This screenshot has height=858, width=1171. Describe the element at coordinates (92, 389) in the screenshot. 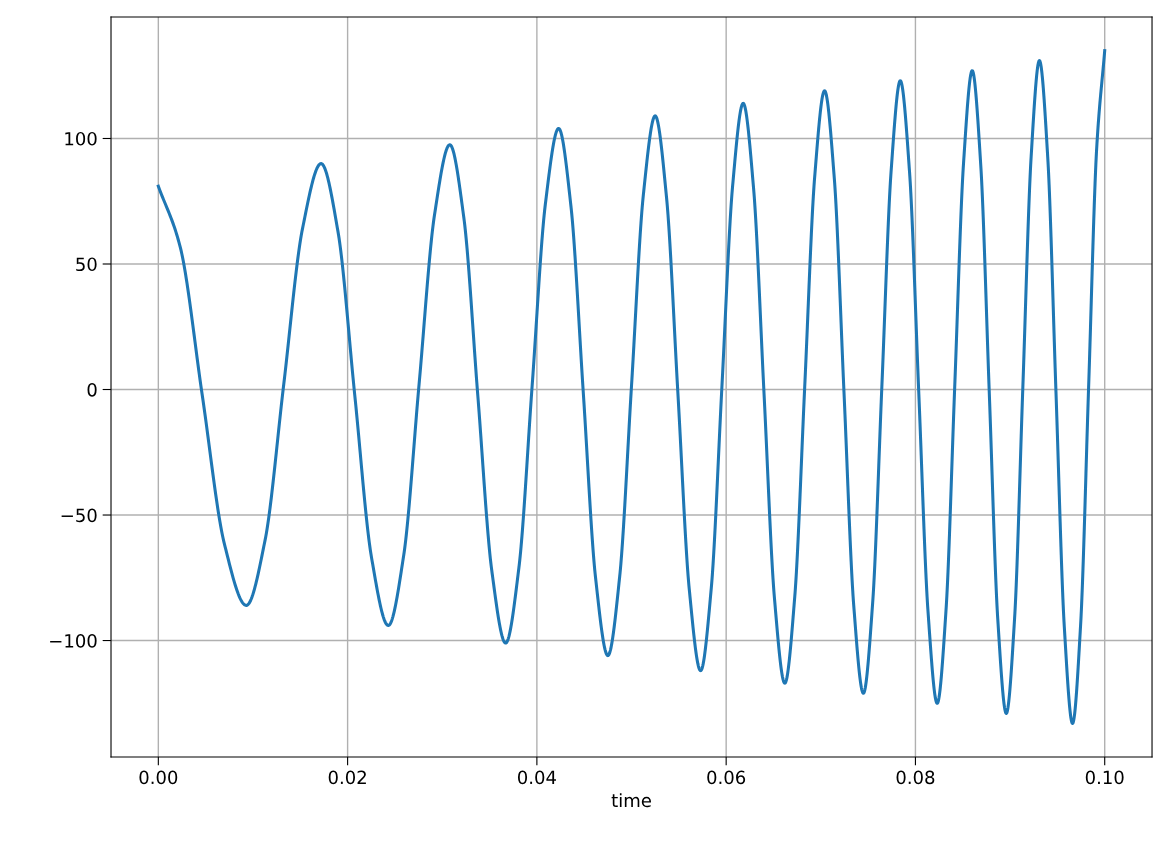

I see `y-tick-label: 0` at that location.